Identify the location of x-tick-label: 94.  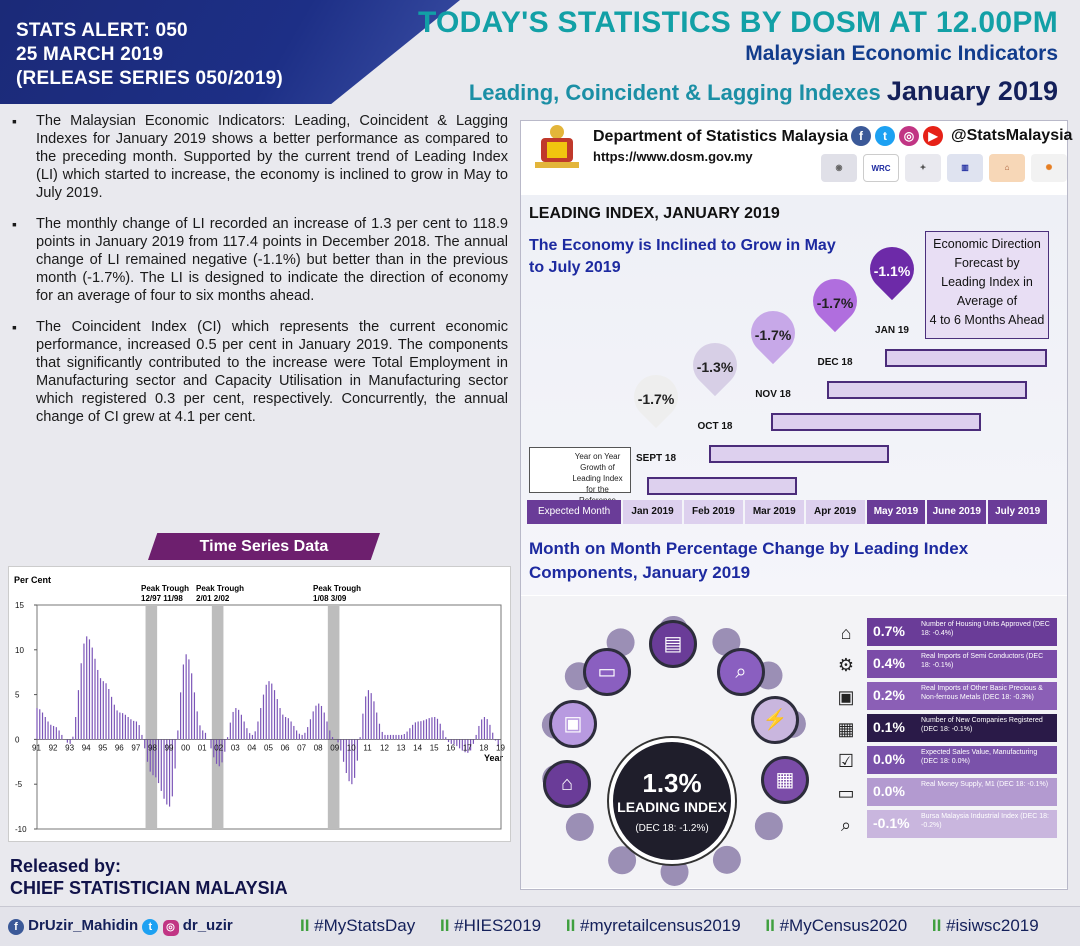
(86, 747).